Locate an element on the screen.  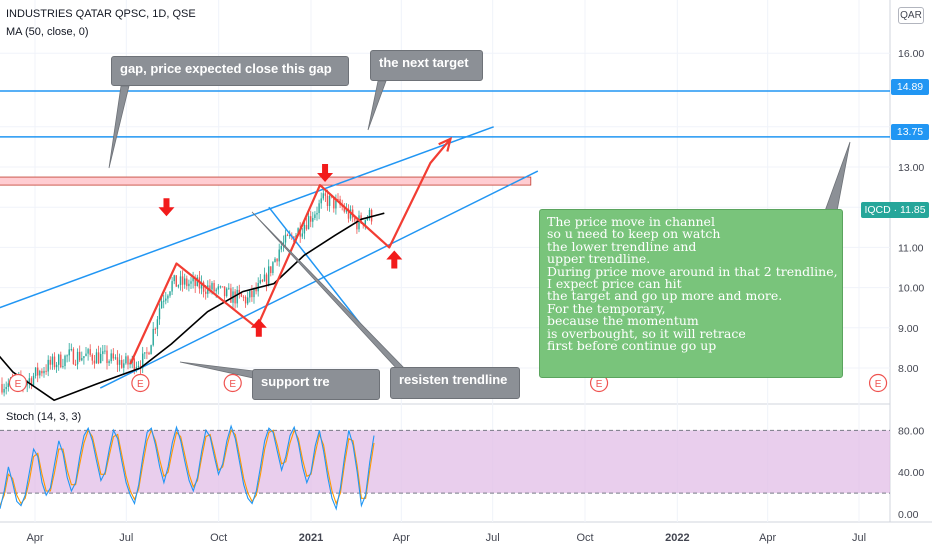
resistance-callout: resisten trendline is located at coordinates (455, 383).